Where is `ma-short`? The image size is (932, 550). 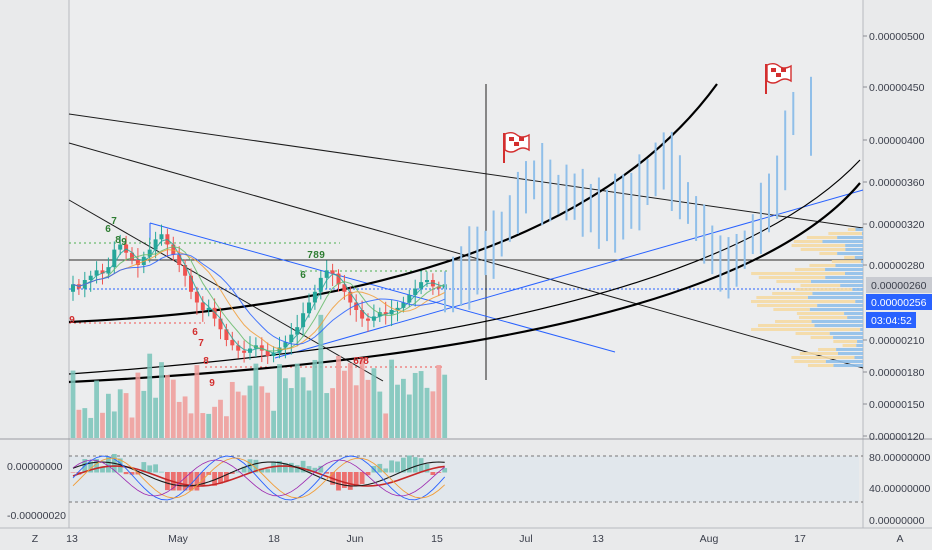
ma-short is located at coordinates (258, 296).